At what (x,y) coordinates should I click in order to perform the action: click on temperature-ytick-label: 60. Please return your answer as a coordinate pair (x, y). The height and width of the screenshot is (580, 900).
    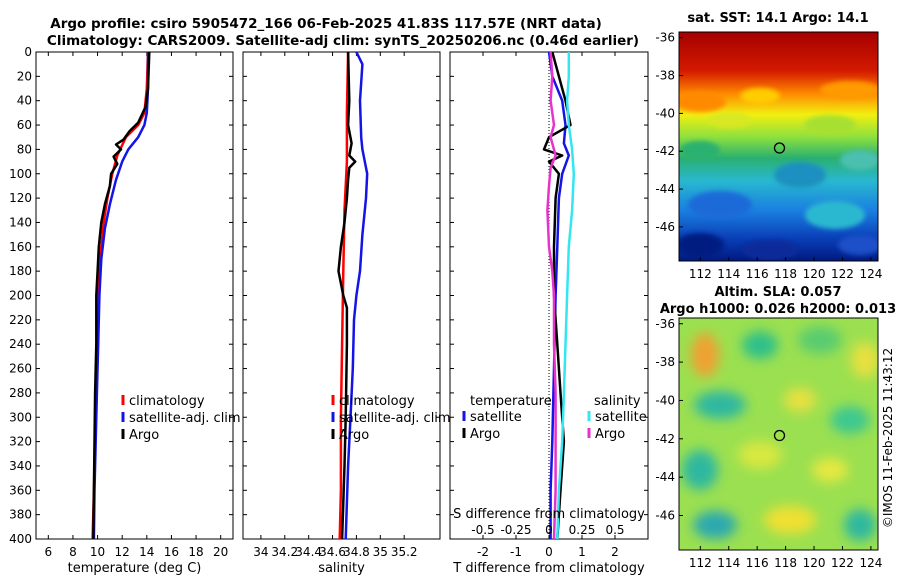
    Looking at the image, I should click on (24, 125).